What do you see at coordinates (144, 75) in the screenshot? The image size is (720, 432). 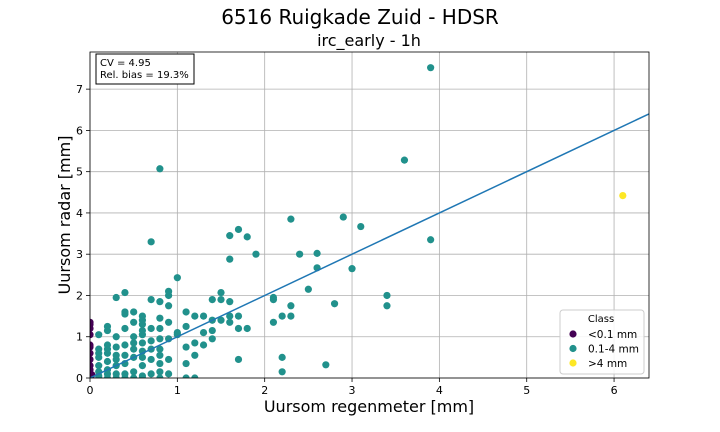 I see `stats-bias: Rel. bias = 19.3%` at bounding box center [144, 75].